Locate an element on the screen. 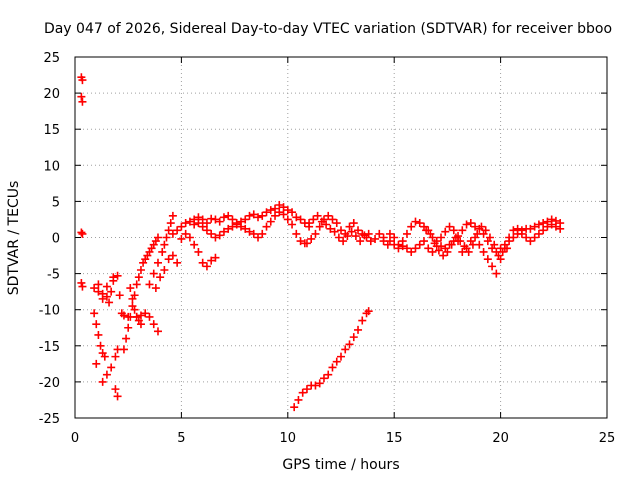  series-track-a is located at coordinates (99, 338).